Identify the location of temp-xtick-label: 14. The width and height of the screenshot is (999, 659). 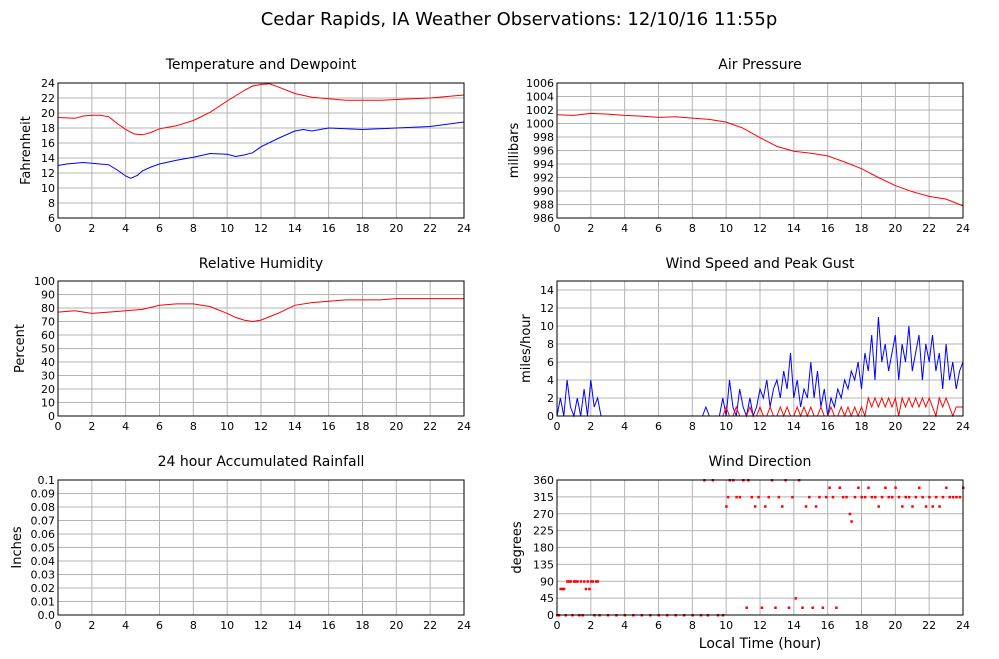
(295, 228).